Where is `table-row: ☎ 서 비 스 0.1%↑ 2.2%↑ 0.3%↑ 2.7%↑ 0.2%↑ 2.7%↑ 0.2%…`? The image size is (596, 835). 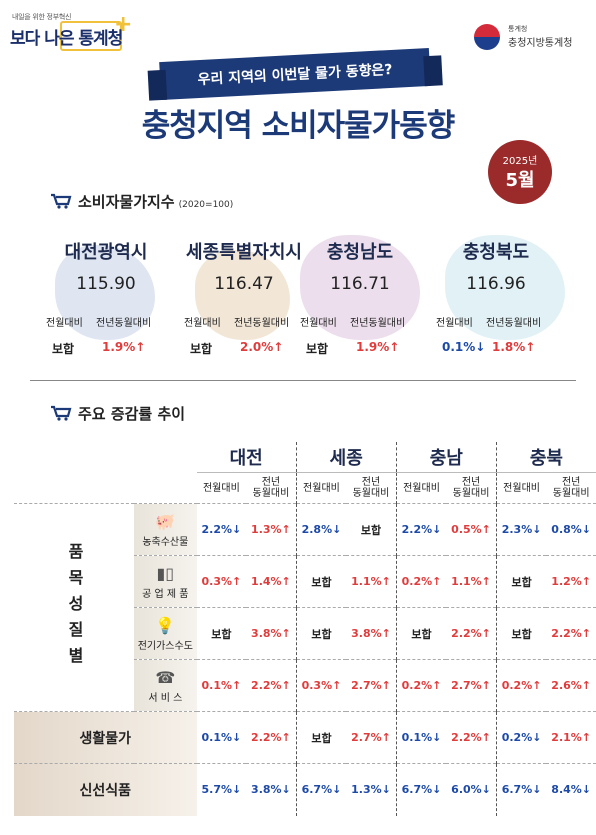
table-row: ☎ 서 비 스 0.1%↑ 2.2%↑ 0.3%↑ 2.7%↑ 0.2%↑ 2.7%↑ 0.2%… is located at coordinates (305, 685).